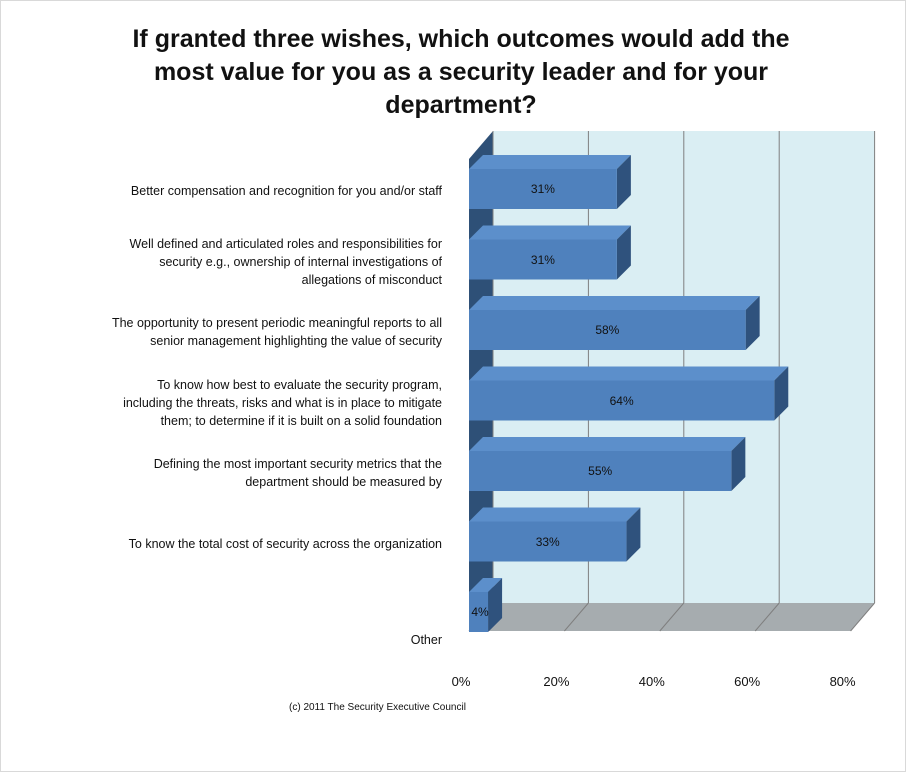 The width and height of the screenshot is (906, 773). Describe the element at coordinates (377, 707) in the screenshot. I see `source-note: (c) 2011 The Security Executive Council` at that location.